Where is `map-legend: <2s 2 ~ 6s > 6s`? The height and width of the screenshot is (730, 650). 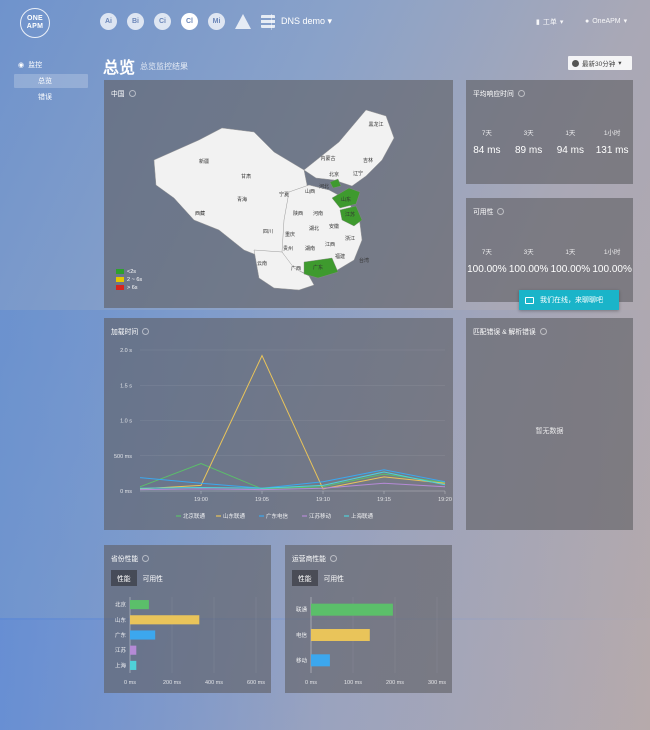 map-legend: <2s 2 ~ 6s > 6s is located at coordinates (129, 280).